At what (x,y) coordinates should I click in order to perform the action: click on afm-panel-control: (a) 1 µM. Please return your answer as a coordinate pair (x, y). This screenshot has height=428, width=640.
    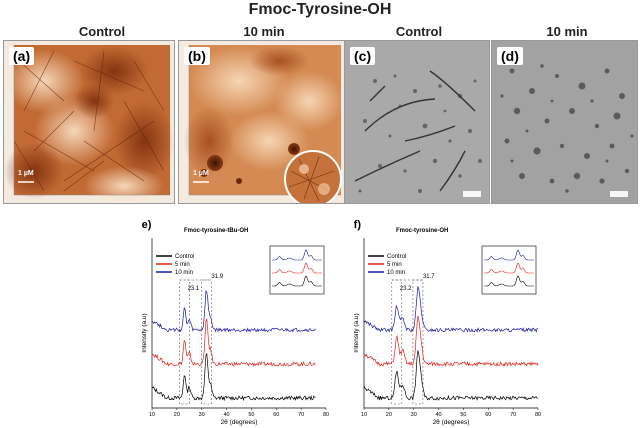
    Looking at the image, I should click on (89, 122).